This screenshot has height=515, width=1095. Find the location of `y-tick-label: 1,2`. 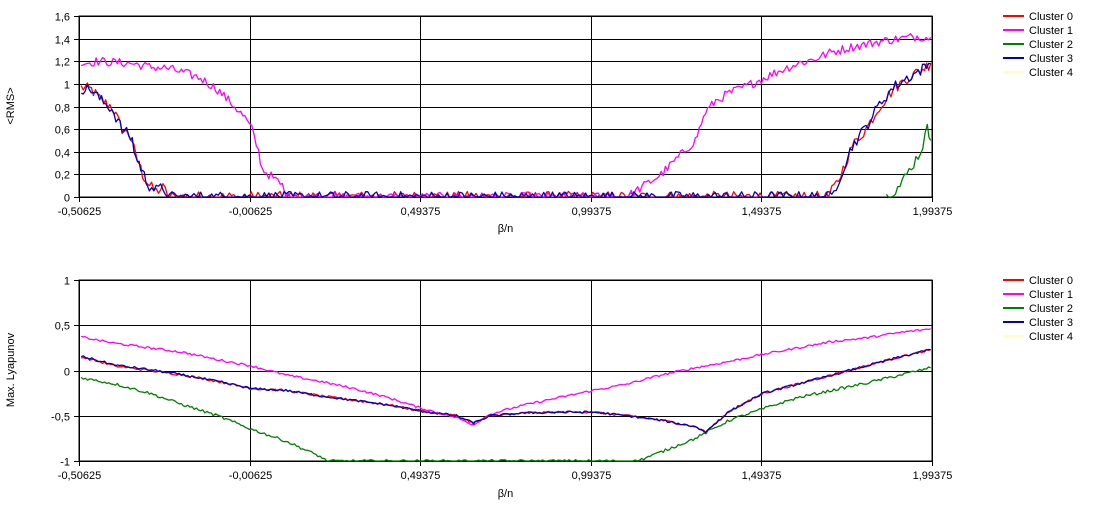

y-tick-label: 1,2 is located at coordinates (62, 63).